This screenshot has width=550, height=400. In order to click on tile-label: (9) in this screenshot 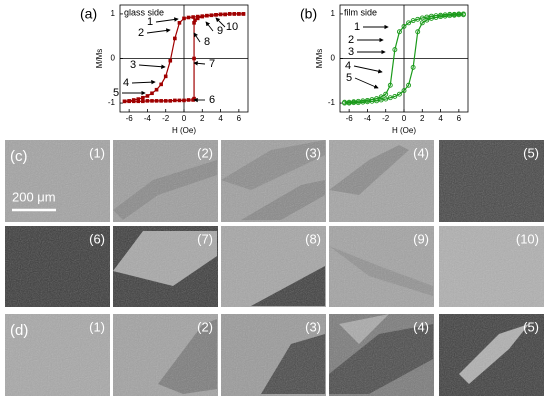, I will do `click(421, 238)`.